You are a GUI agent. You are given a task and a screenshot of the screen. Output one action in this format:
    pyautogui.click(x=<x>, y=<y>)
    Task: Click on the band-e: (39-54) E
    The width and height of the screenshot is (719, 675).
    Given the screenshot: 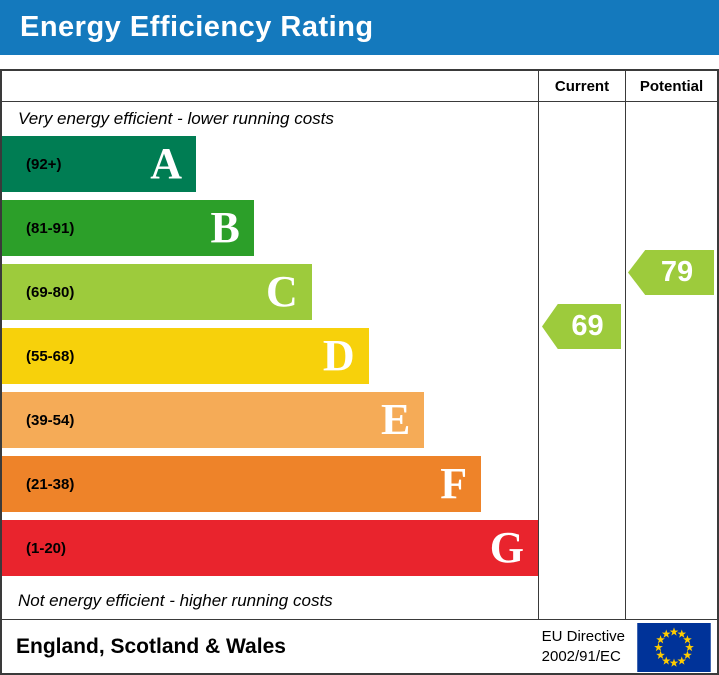 What is the action you would take?
    pyautogui.click(x=213, y=420)
    